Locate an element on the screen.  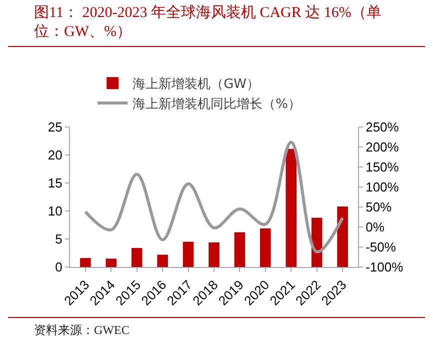
y2-tick-label: 100% is located at coordinates (383, 187).